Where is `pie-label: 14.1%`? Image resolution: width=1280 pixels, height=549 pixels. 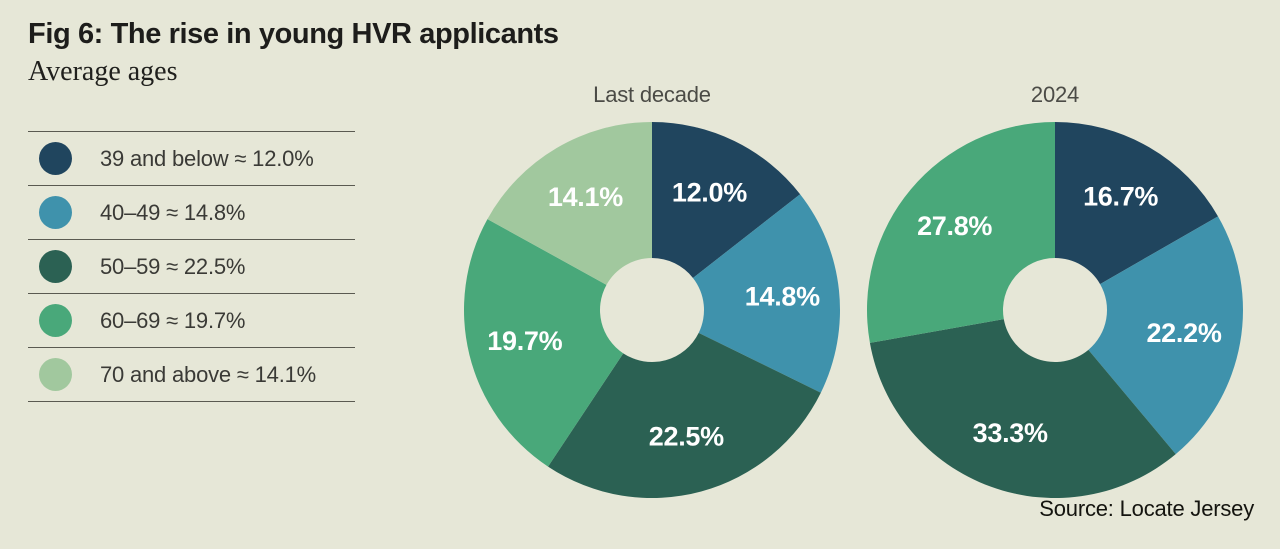 pie-label: 14.1% is located at coordinates (585, 197).